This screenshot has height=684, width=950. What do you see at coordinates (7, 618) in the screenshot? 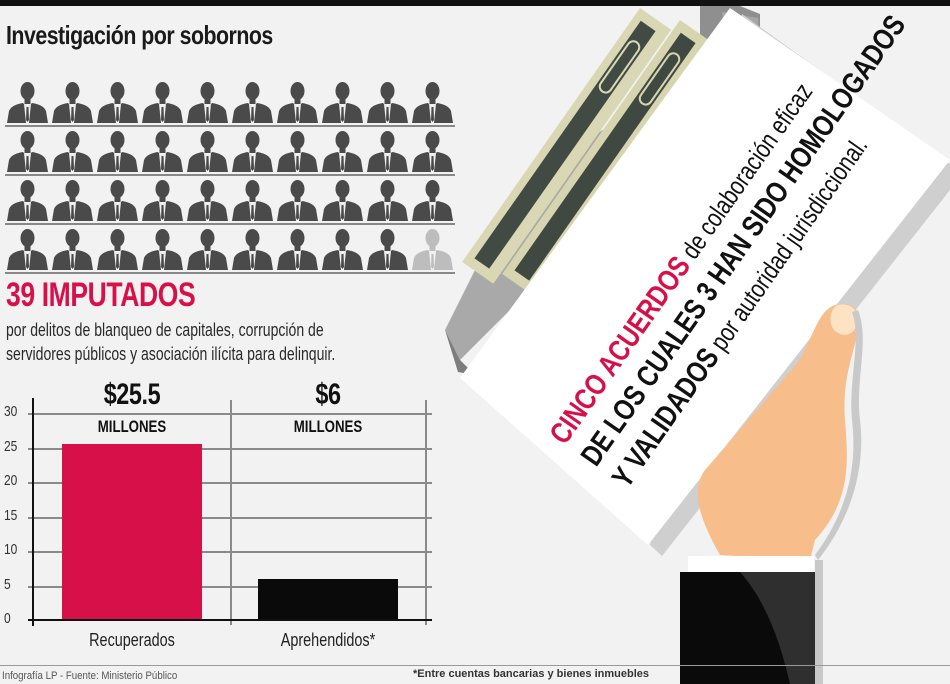
I see `y-tick-label: 0` at bounding box center [7, 618].